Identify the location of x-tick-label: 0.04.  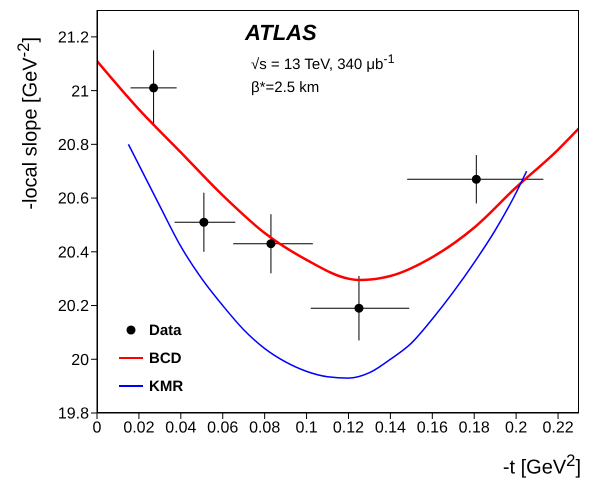
(180, 427).